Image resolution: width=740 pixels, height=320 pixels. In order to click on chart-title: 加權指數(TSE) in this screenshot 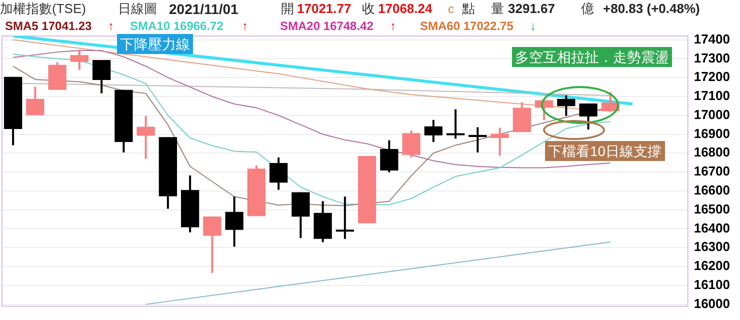, I will do `click(43, 8)`.